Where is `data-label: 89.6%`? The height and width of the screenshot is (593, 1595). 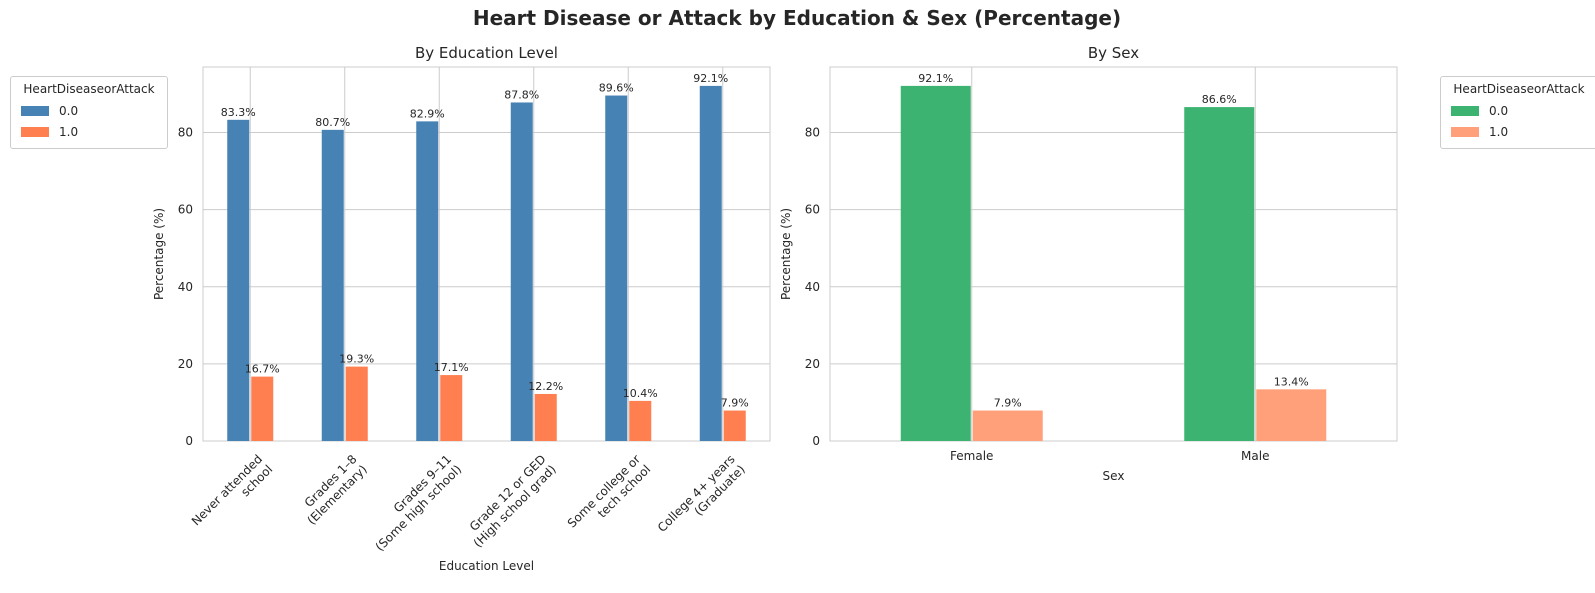 data-label: 89.6% is located at coordinates (616, 88).